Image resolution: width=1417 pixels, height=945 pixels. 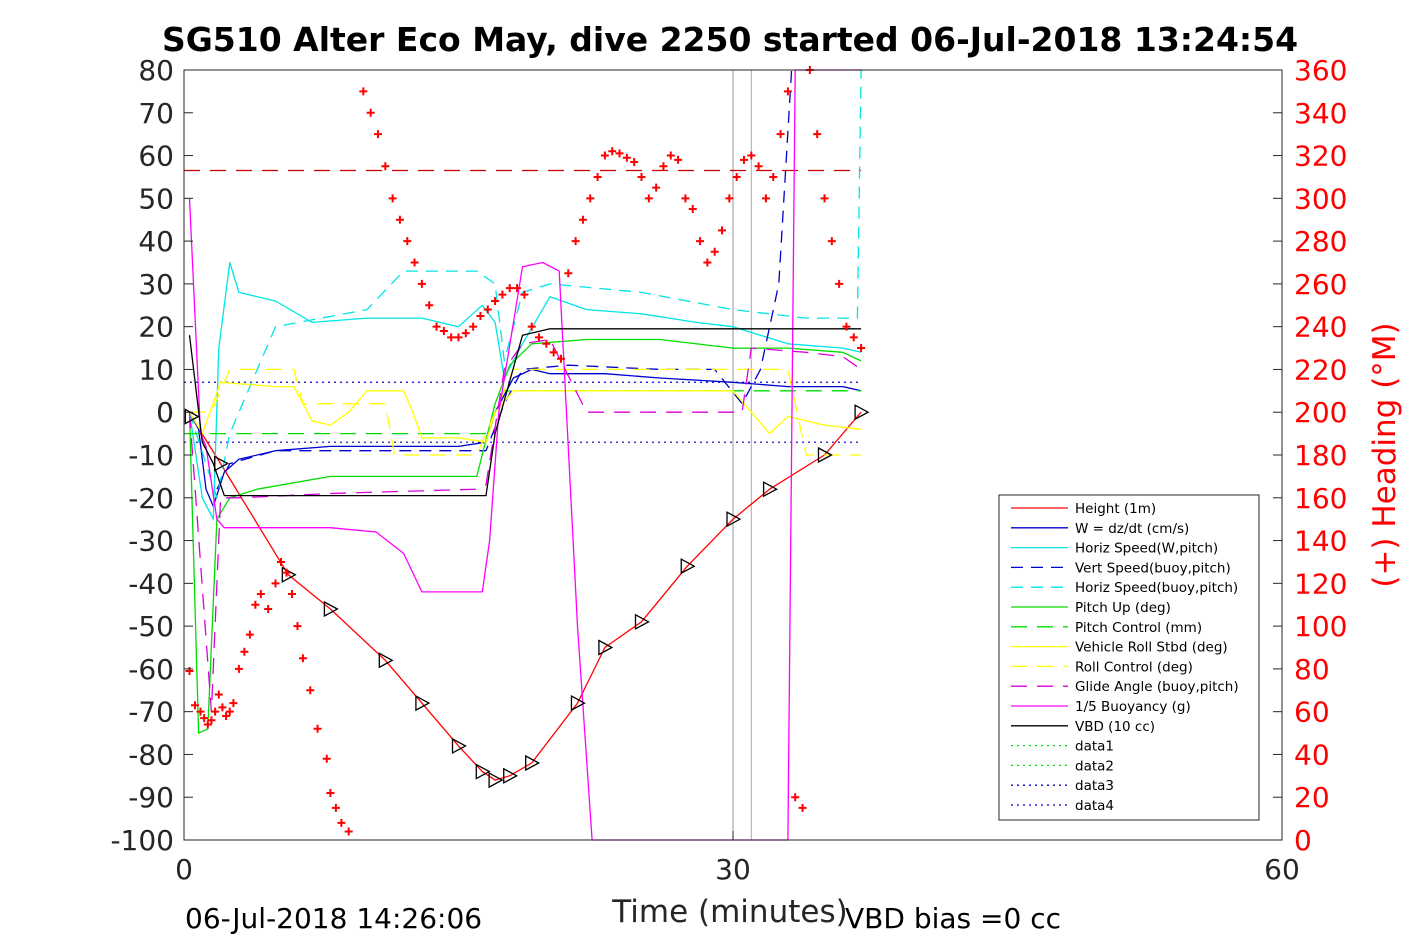 I want to click on x-tick-label: 60, so click(x=1282, y=869).